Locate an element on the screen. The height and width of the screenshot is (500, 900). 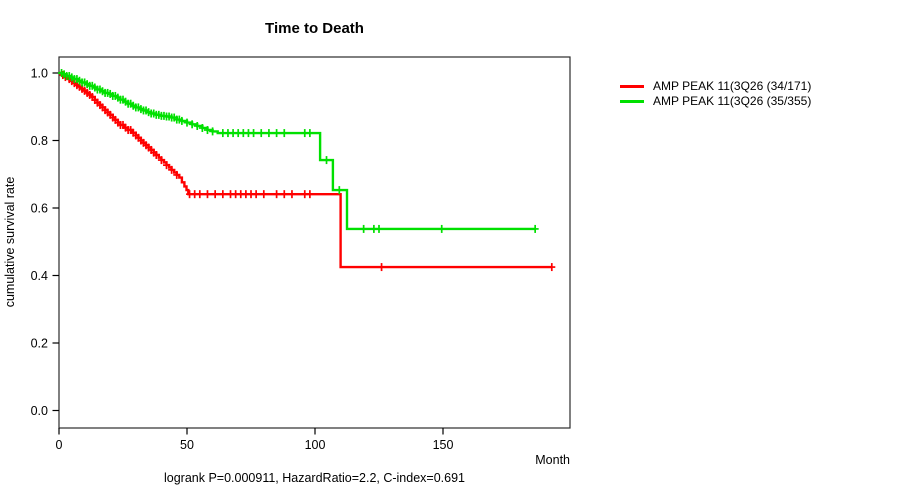
y-tick-label: 0.8 is located at coordinates (39, 141).